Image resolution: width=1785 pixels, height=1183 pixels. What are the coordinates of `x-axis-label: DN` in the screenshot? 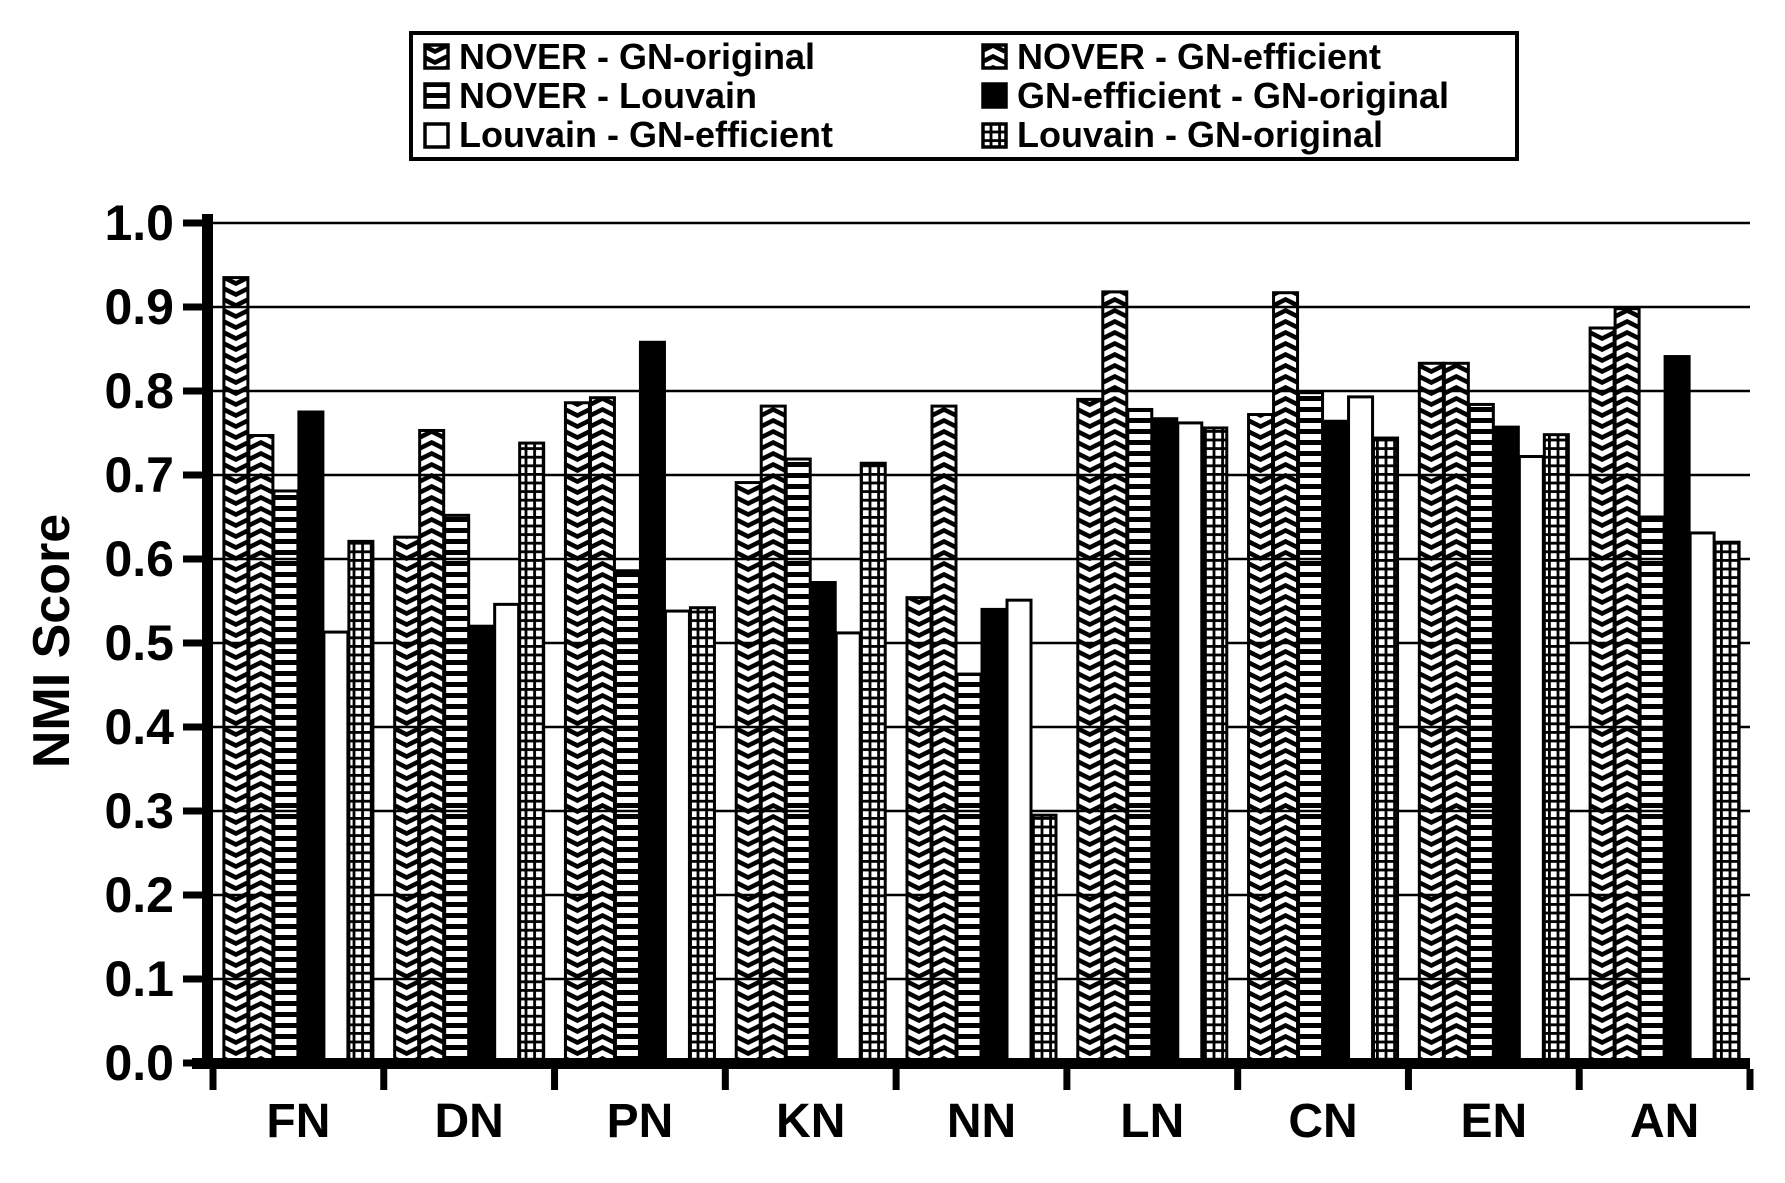 It's located at (469, 1121).